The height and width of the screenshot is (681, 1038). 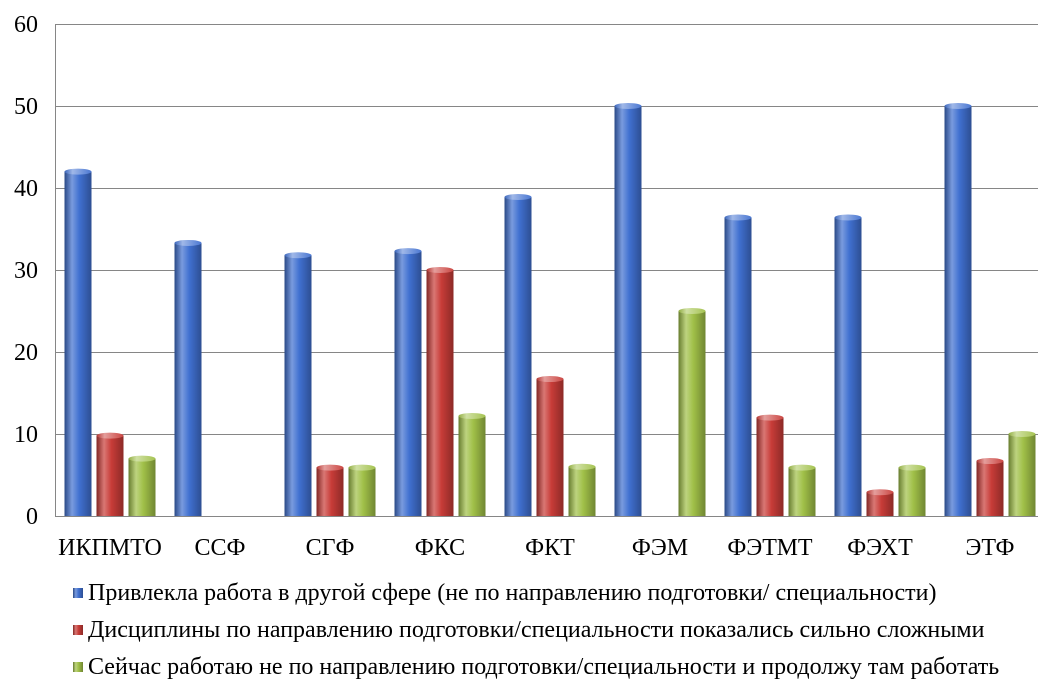 I want to click on y-axis-tick-labels: 0 10 20 30 40 50 60, so click(x=26, y=271).